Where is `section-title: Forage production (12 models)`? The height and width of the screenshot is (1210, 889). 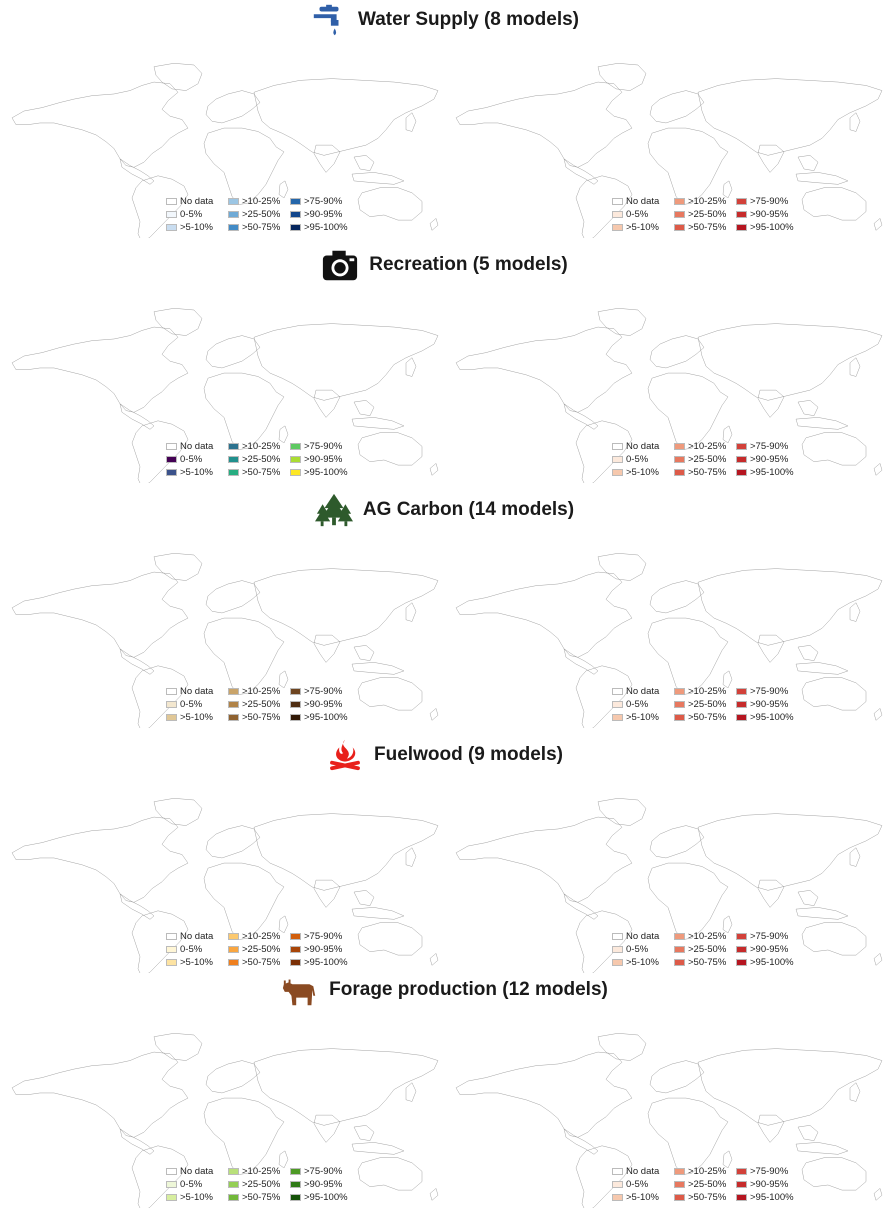
section-title: Forage production (12 models) is located at coordinates (468, 990).